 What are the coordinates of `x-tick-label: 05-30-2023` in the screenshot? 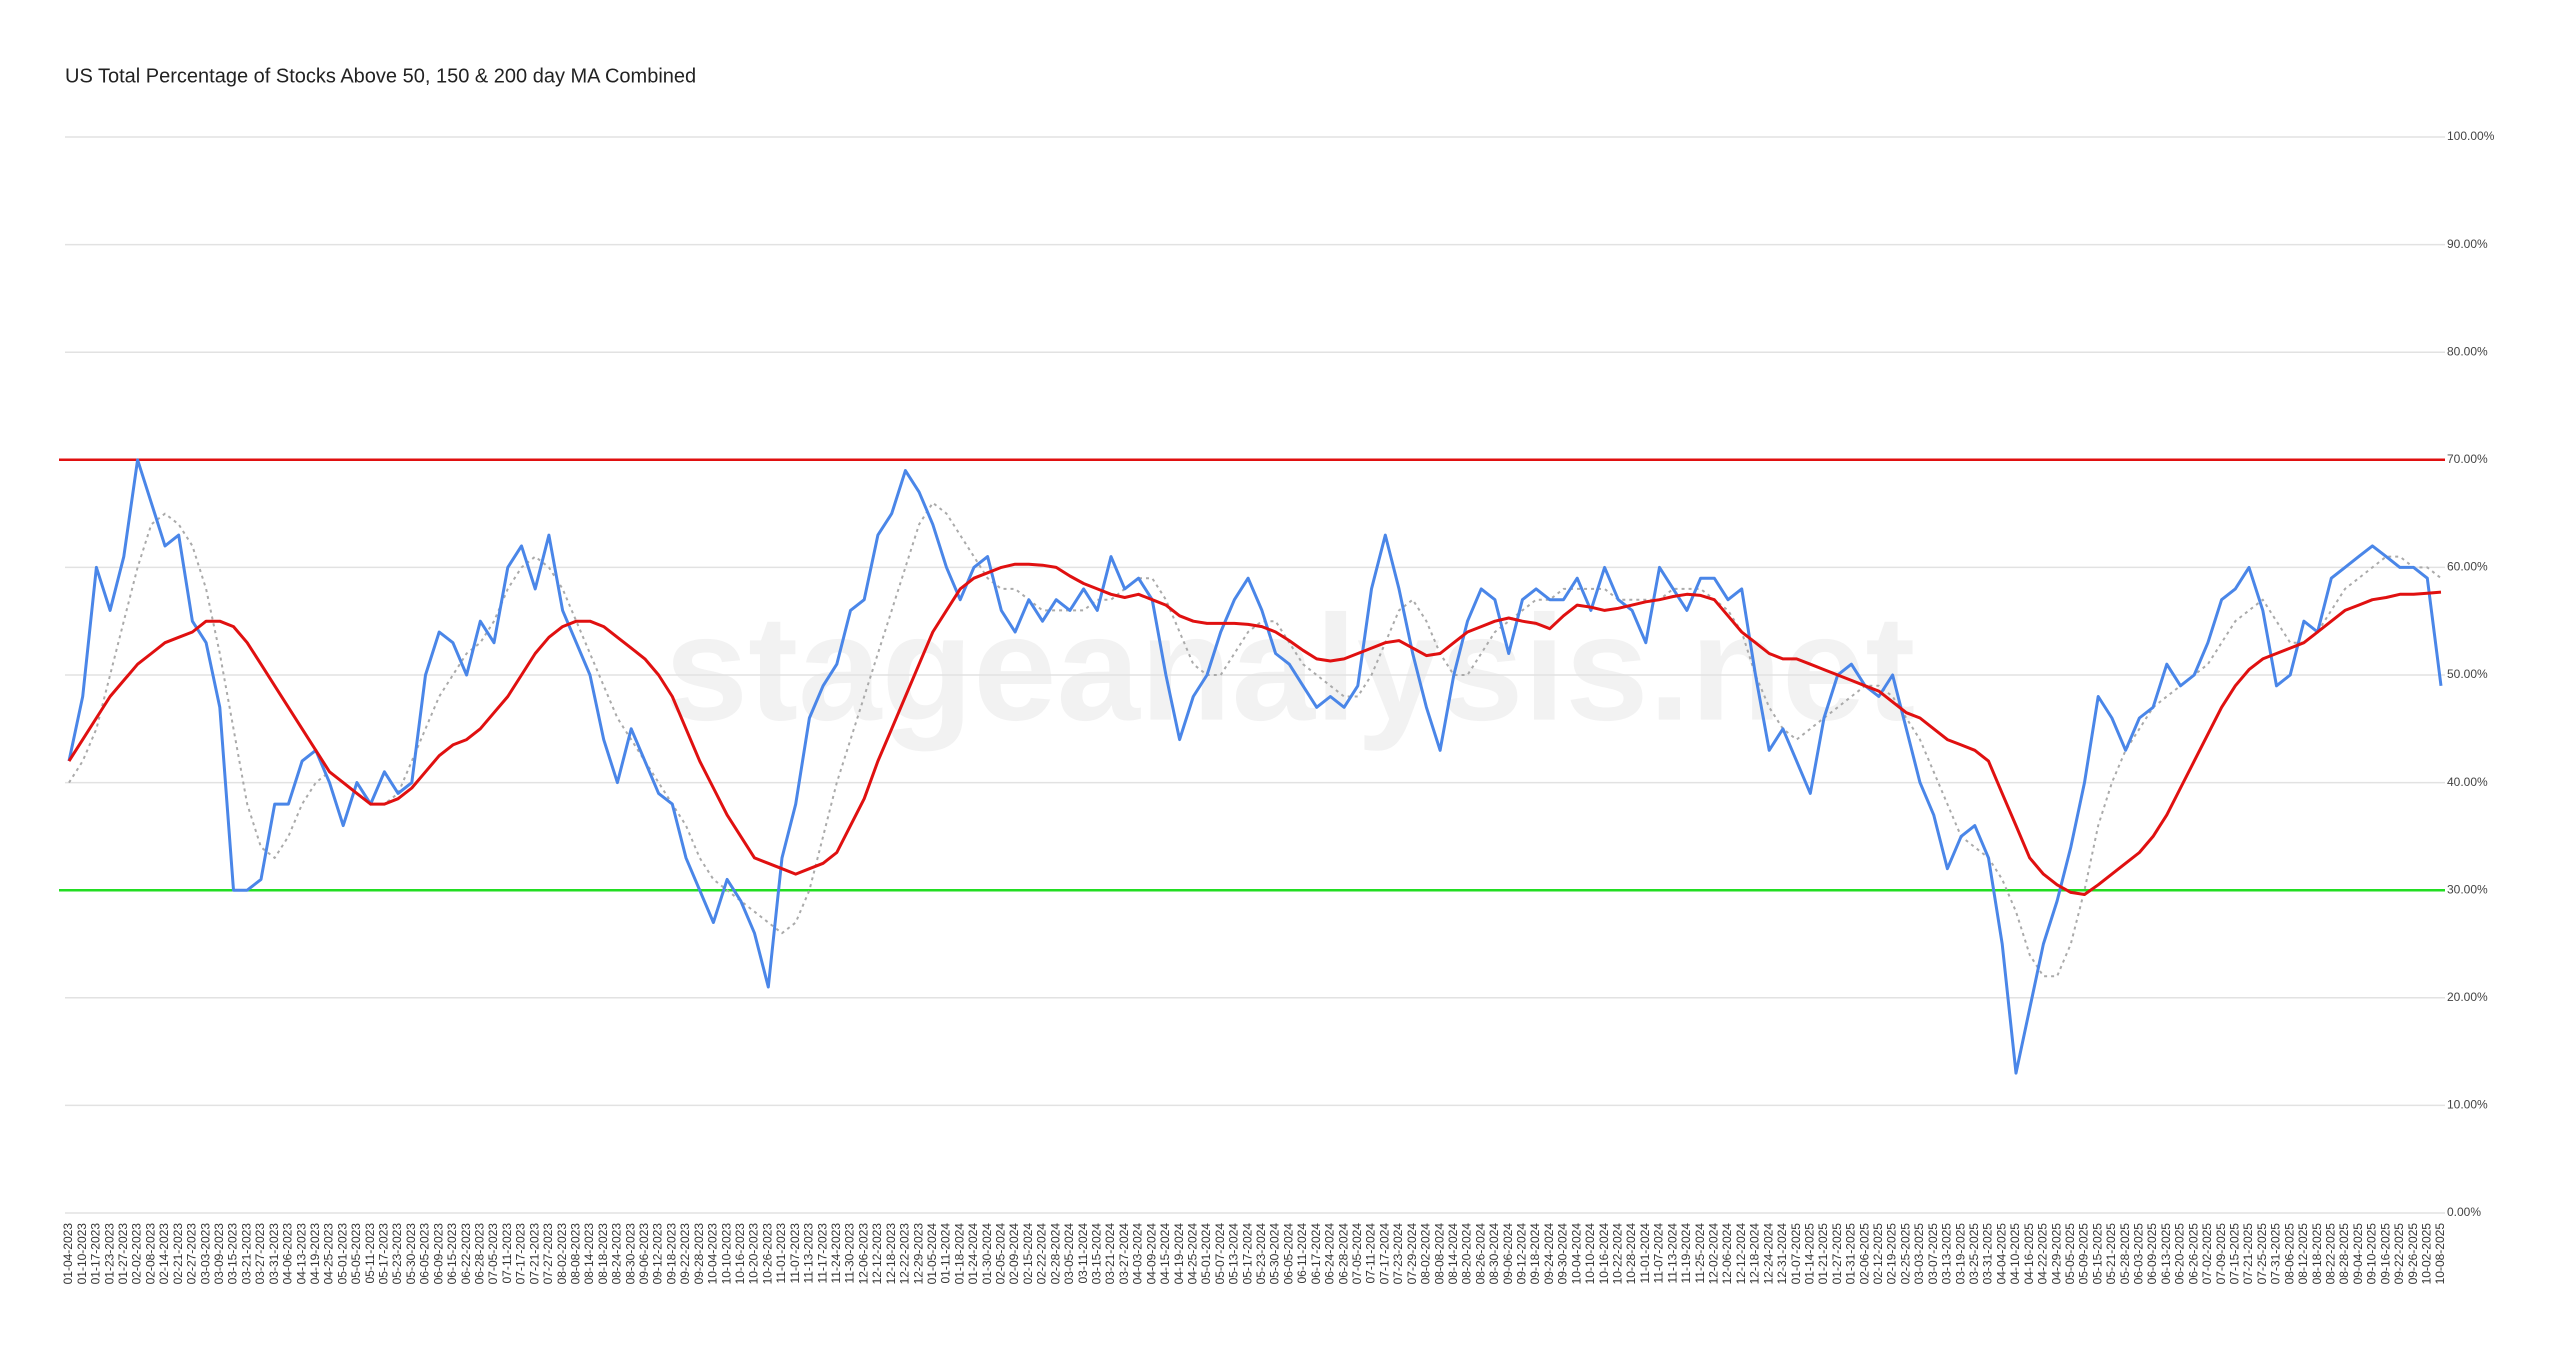 It's located at (411, 1254).